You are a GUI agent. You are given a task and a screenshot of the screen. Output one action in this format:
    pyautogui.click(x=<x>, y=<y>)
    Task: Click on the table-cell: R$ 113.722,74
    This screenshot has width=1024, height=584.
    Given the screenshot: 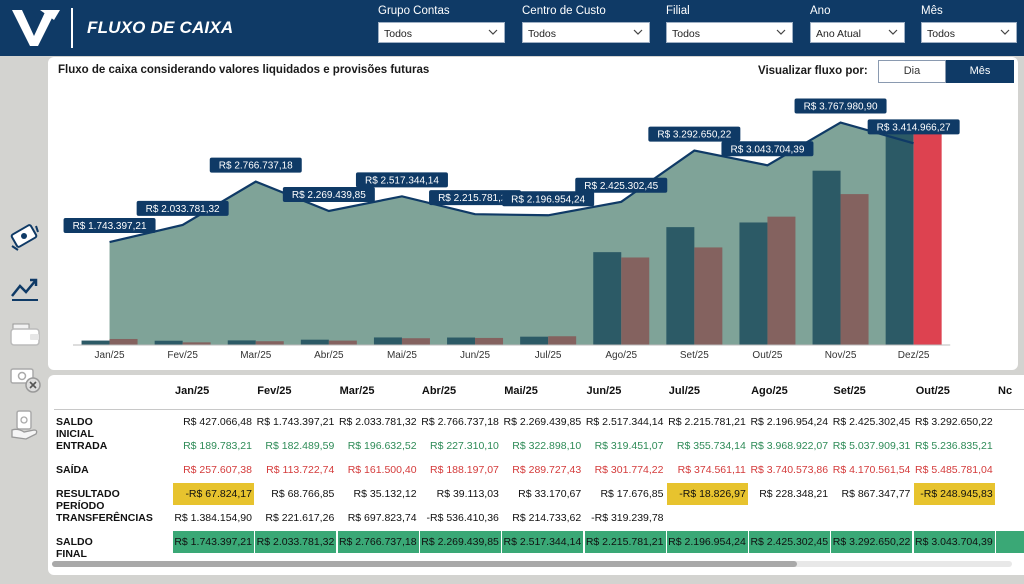 What is the action you would take?
    pyautogui.click(x=300, y=470)
    